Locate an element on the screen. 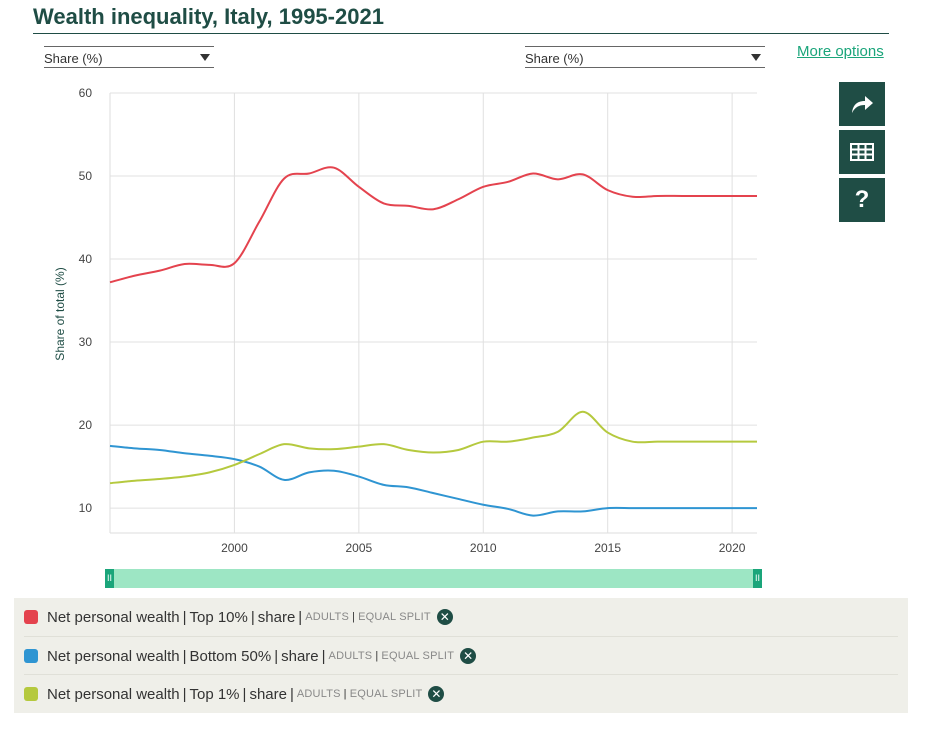  y-tick-label: 10 is located at coordinates (86, 508).